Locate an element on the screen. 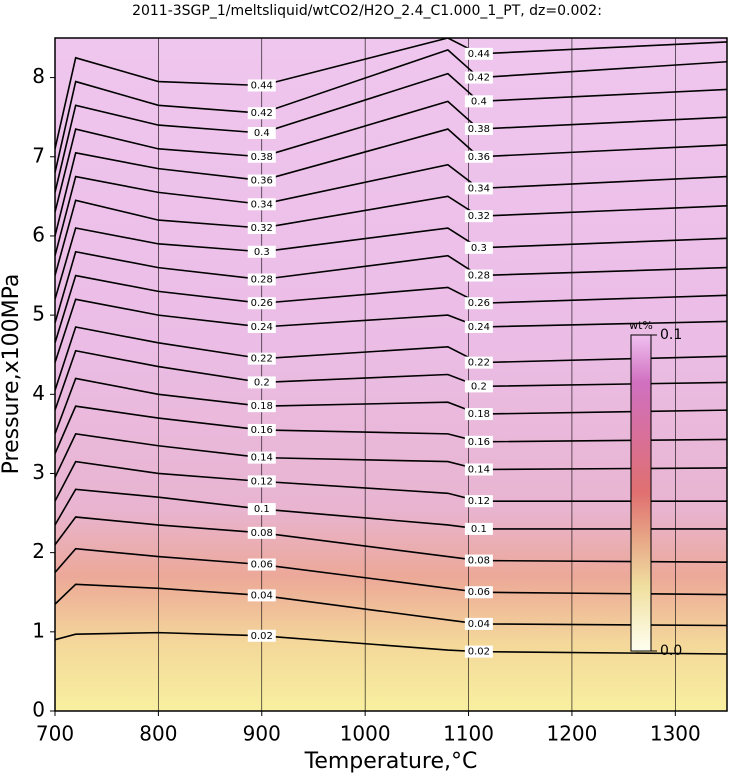 This screenshot has height=776, width=734. contour-label: 0.16 is located at coordinates (261, 429).